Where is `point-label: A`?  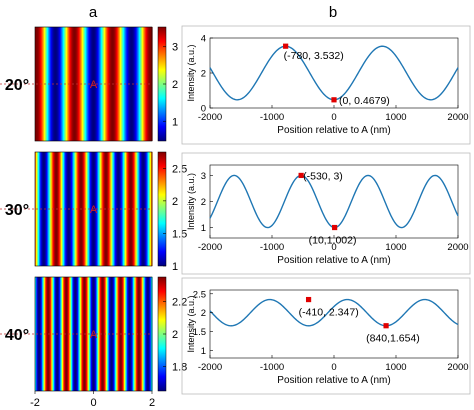
point-label: A is located at coordinates (94, 85).